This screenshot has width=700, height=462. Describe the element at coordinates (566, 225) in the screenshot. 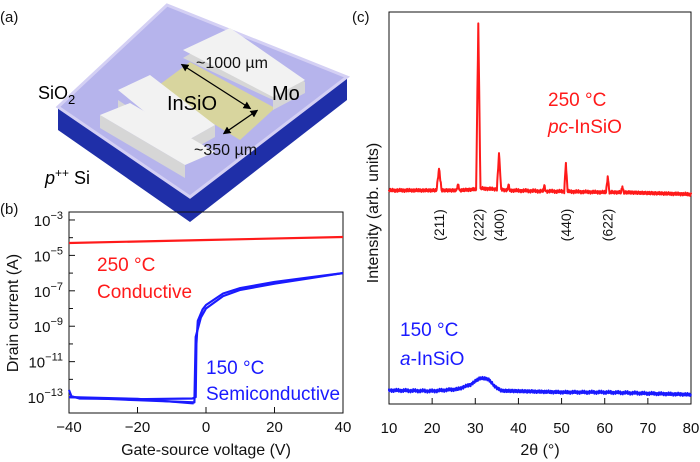

I see `peak-label: (440)` at that location.